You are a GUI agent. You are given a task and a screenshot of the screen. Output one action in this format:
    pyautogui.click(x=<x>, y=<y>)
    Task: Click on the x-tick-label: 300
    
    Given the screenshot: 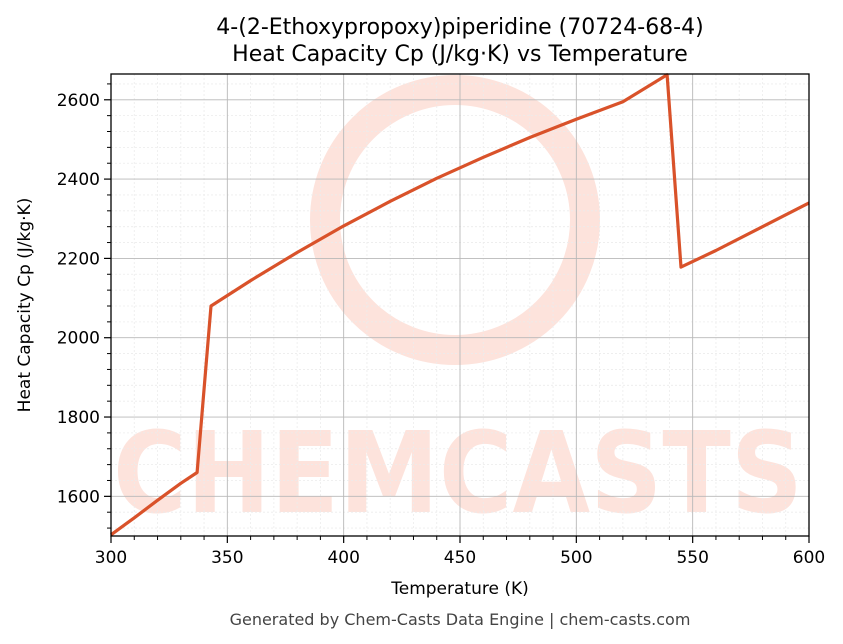 What is the action you would take?
    pyautogui.click(x=111, y=558)
    